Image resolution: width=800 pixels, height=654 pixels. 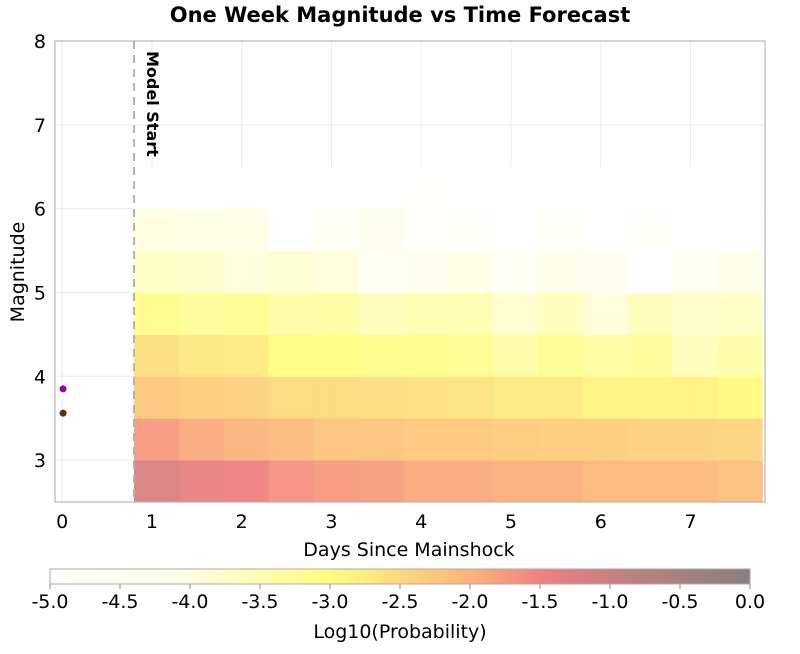 I want to click on x-tick-label: 1, so click(x=152, y=522).